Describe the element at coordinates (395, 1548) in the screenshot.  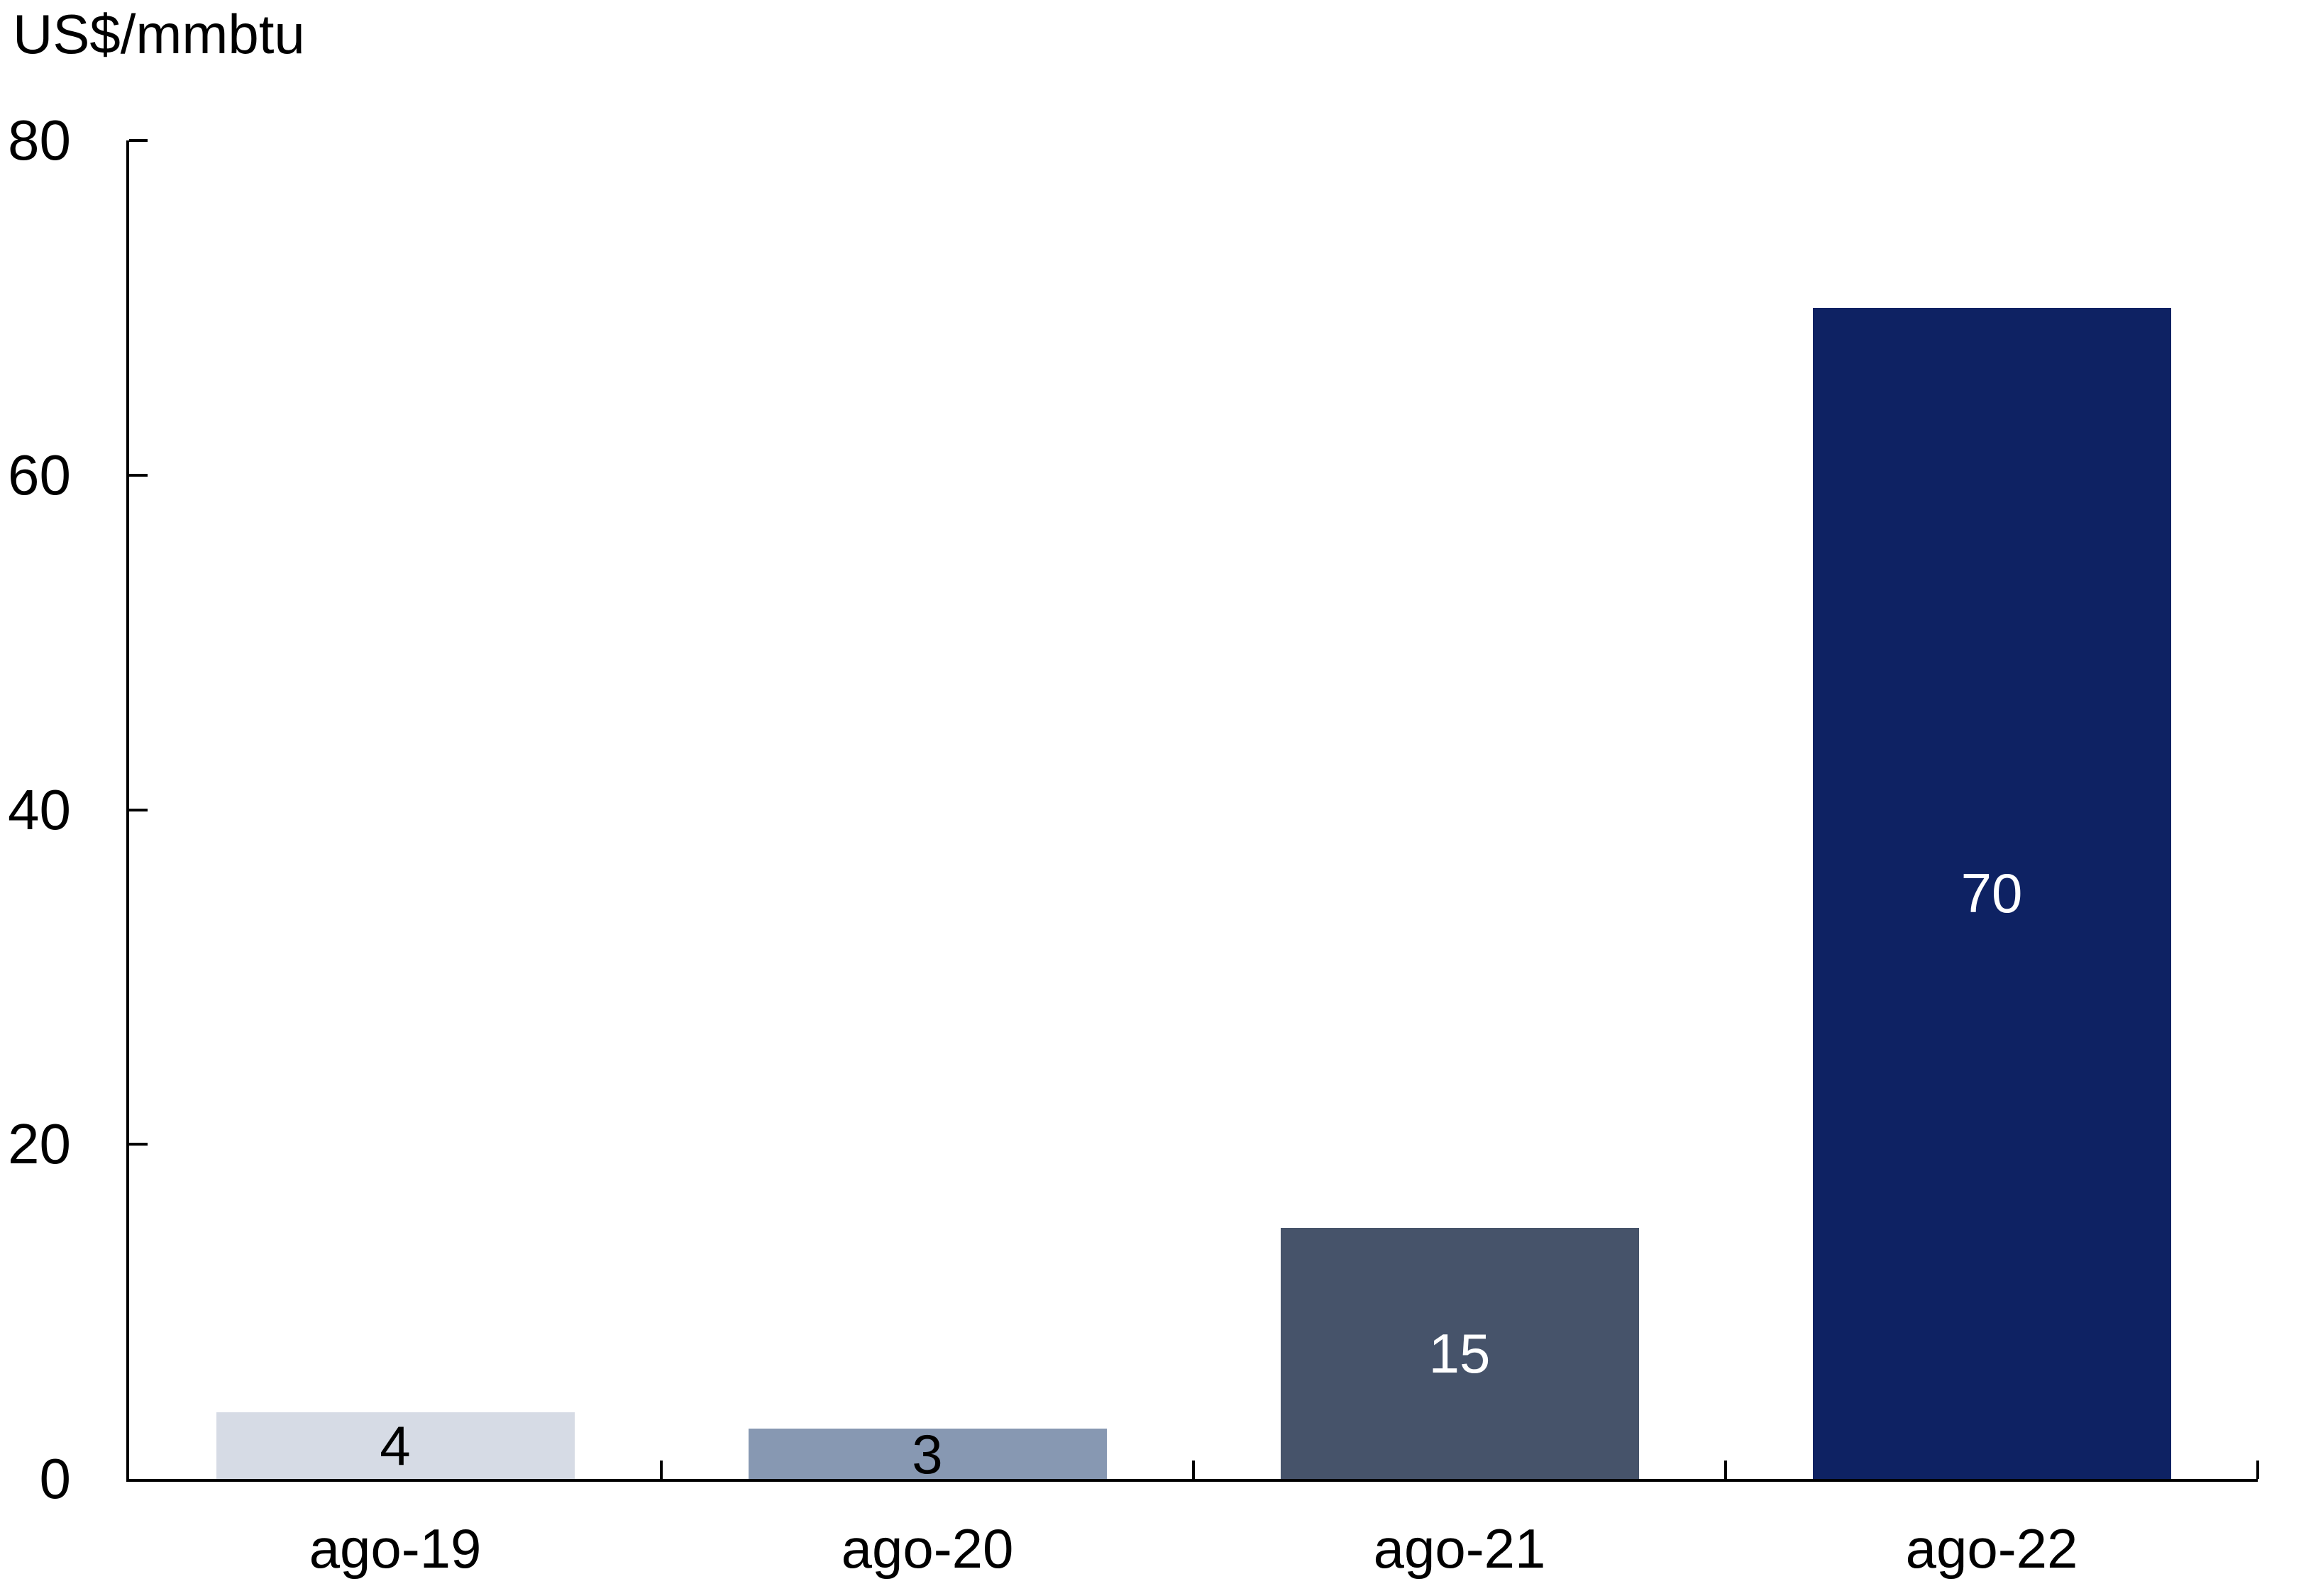
I see `x-category-label-ago-19: ago-19` at that location.